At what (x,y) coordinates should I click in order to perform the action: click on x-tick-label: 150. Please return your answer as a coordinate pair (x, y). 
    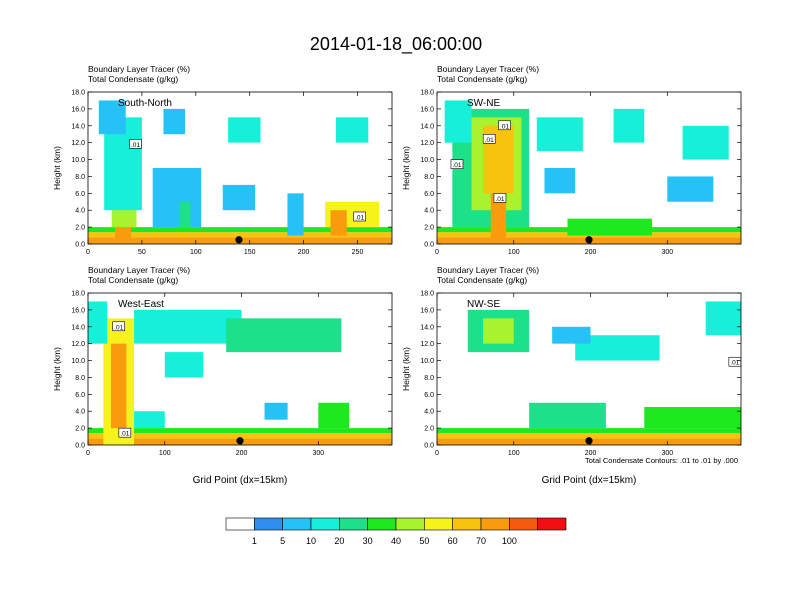
    Looking at the image, I should click on (250, 252).